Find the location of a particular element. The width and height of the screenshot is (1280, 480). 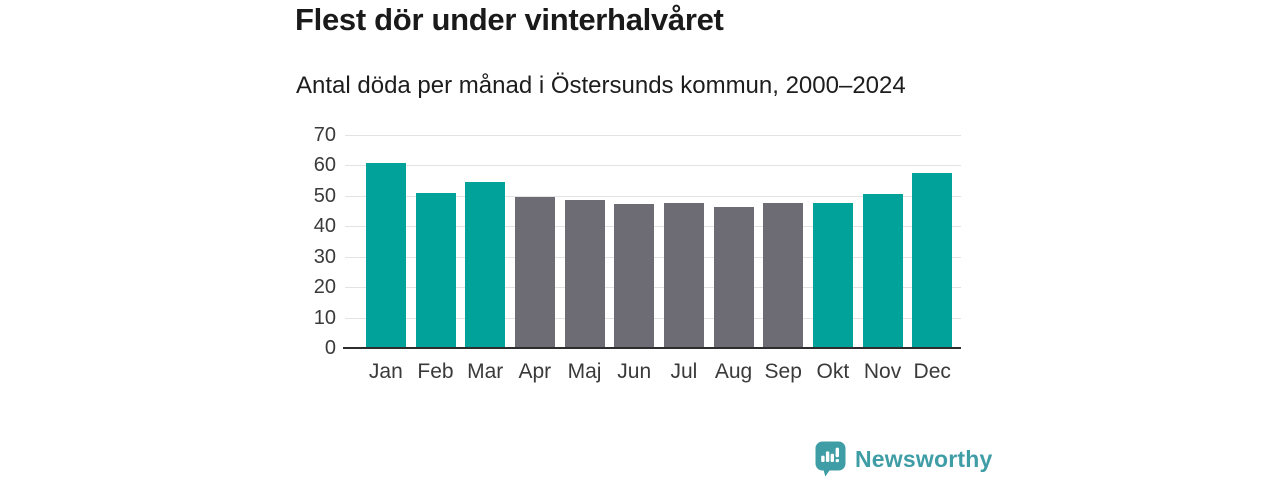

brand-footer: Newsworthy is located at coordinates (903, 459).